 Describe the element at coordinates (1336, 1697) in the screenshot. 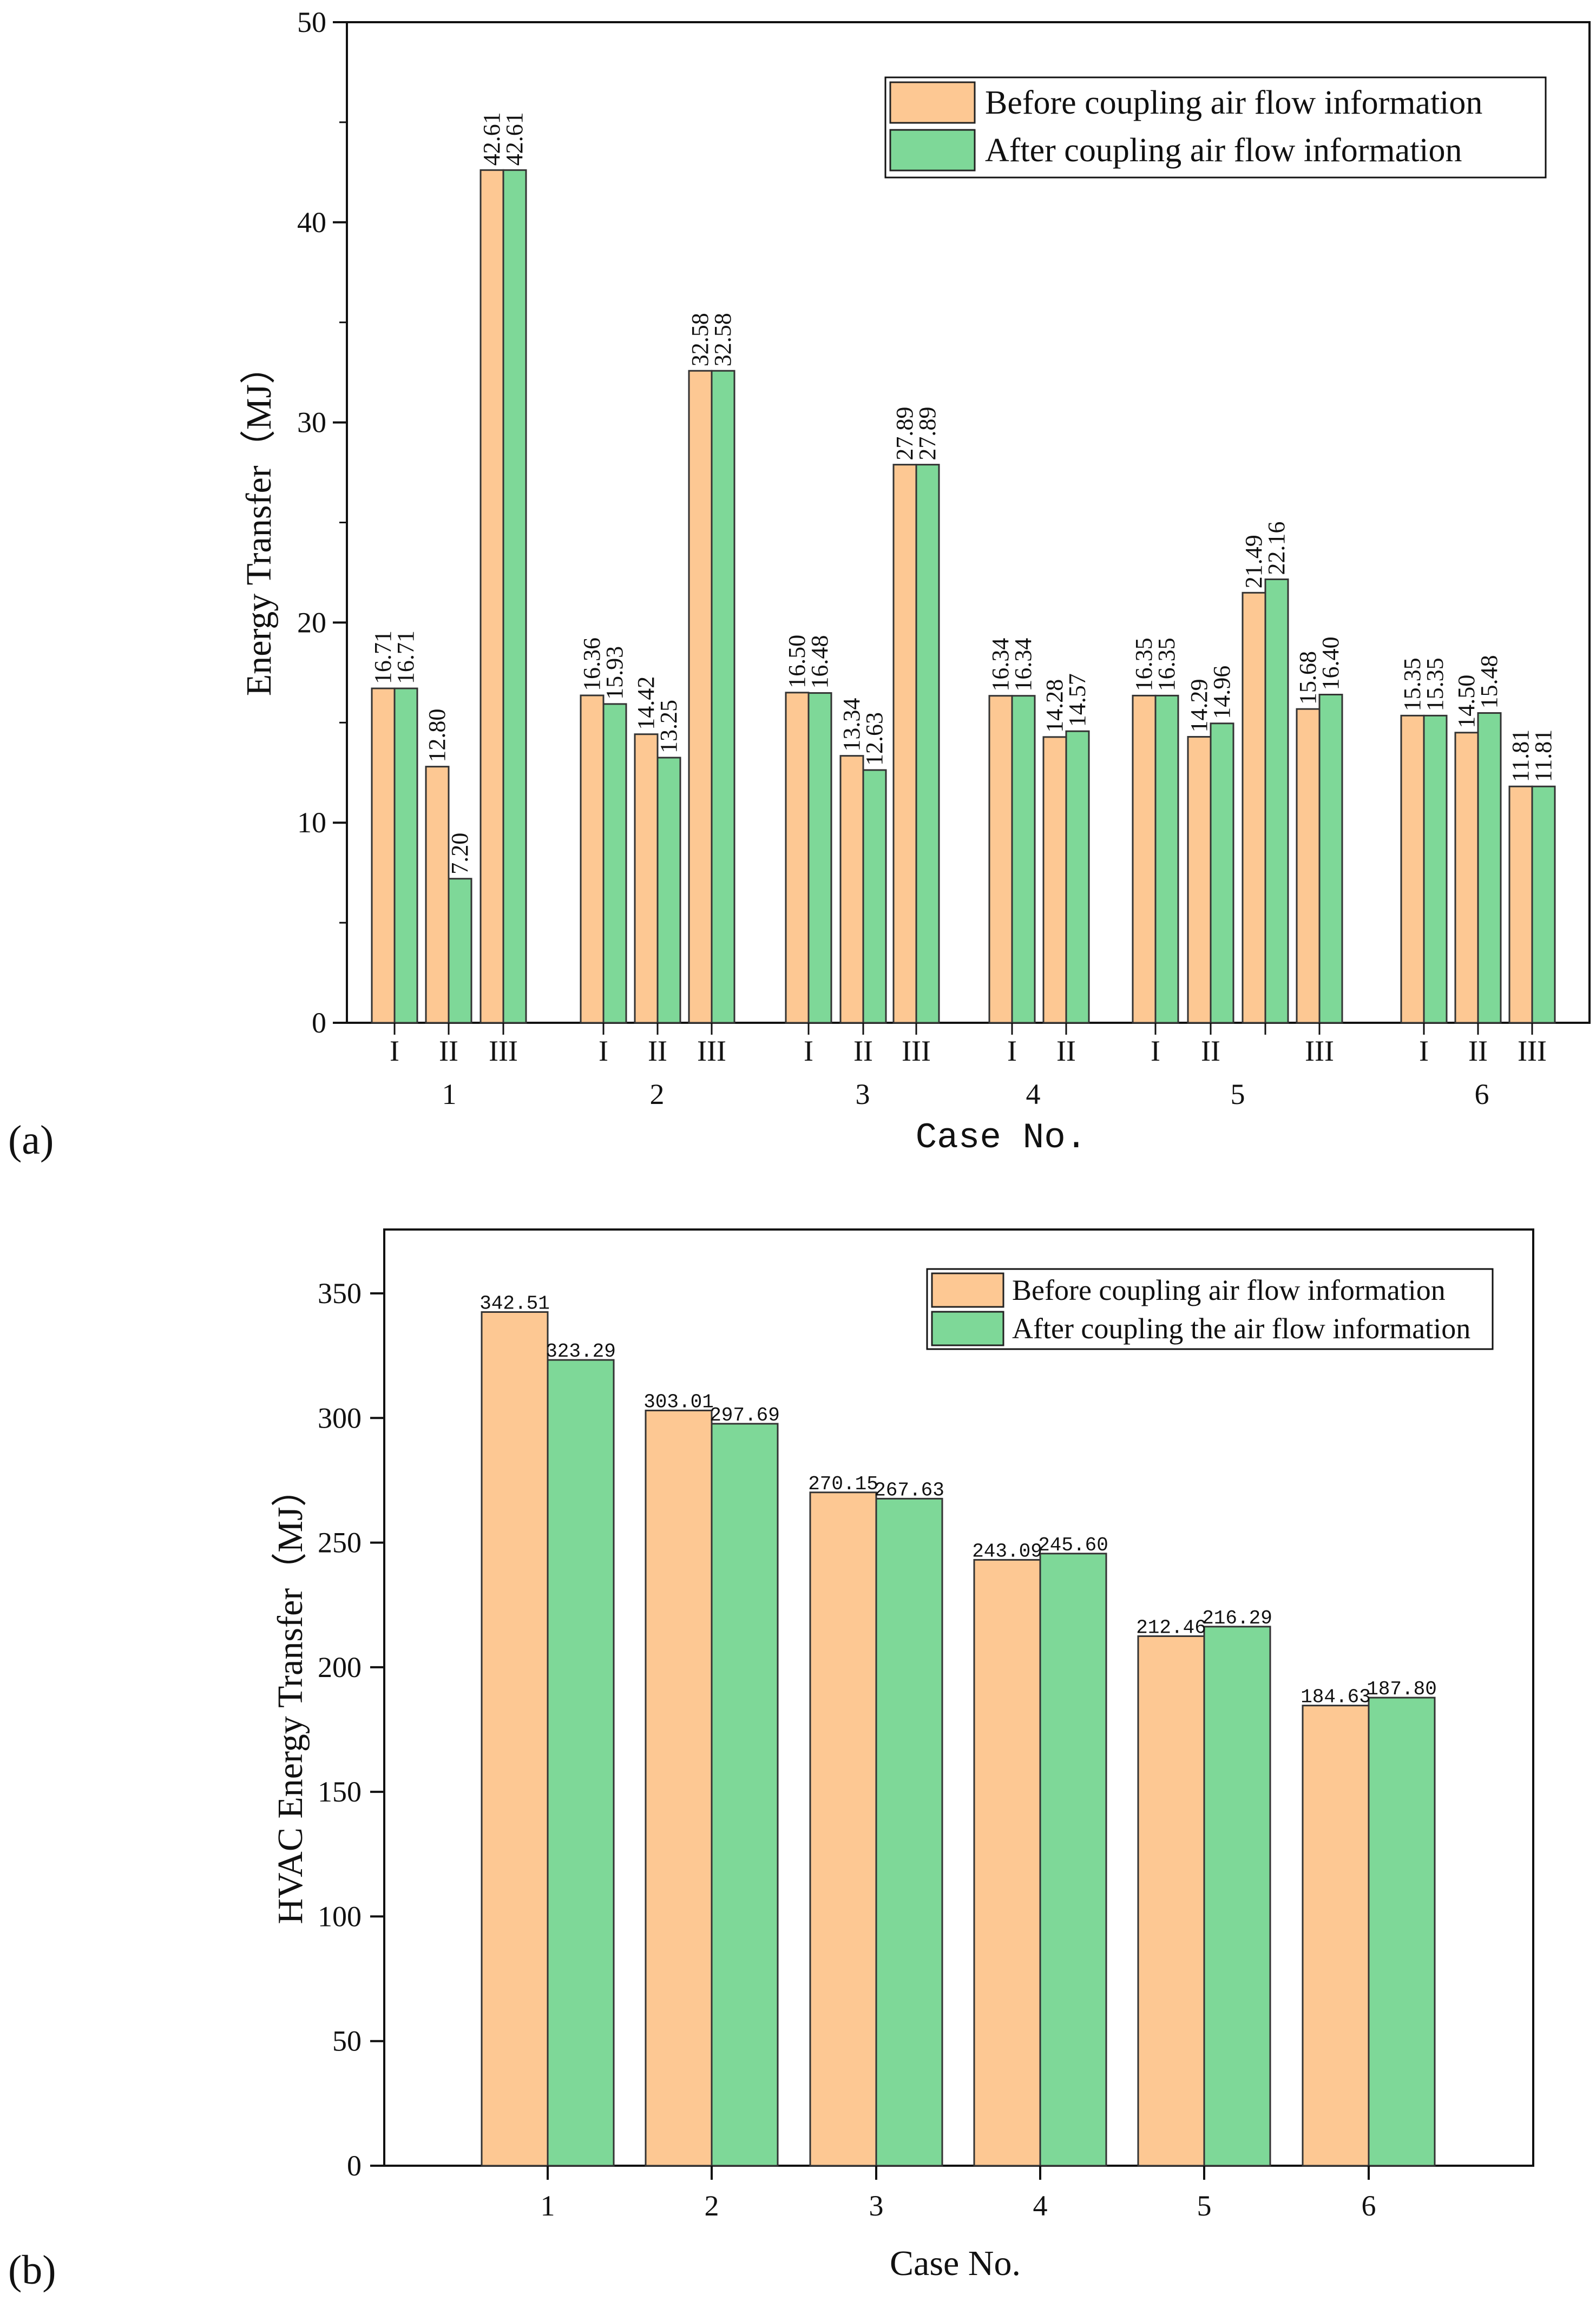

I see `panel-b-value-label: 184.63` at that location.